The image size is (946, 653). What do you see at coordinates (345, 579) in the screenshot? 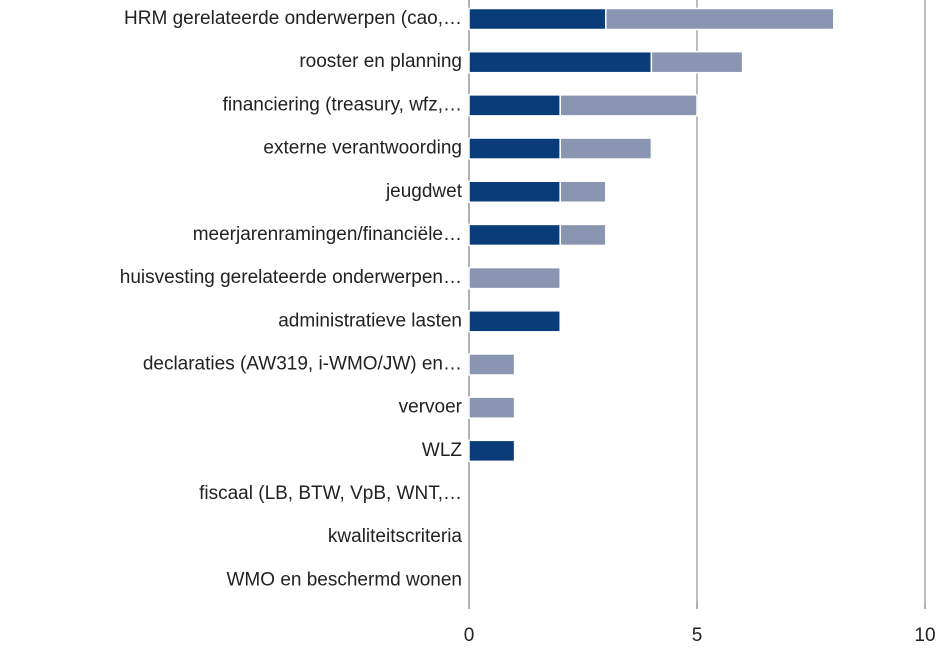
I see `y-tick-label: WMO en beschermd wonen` at bounding box center [345, 579].